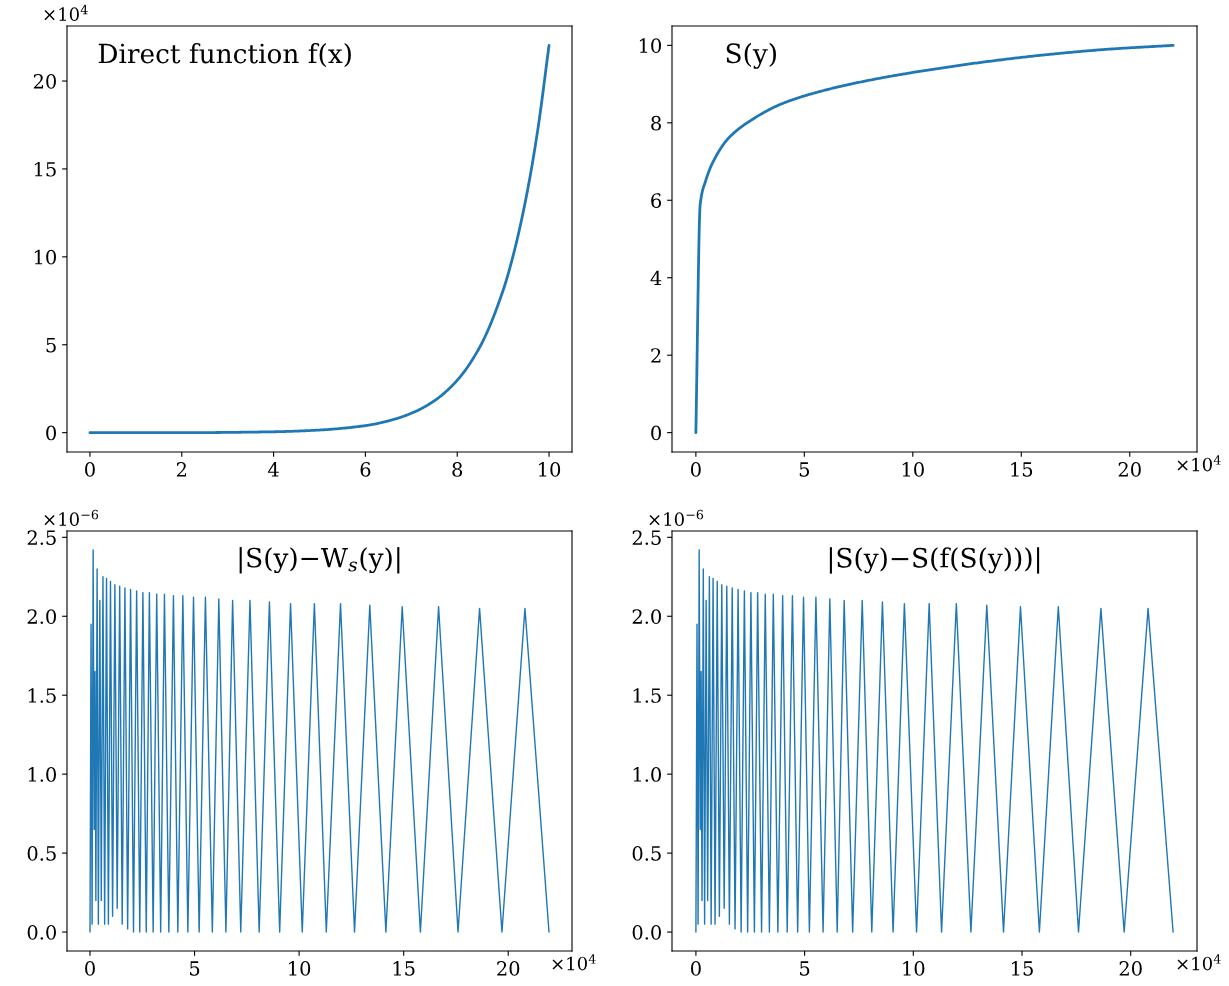 The width and height of the screenshot is (1229, 986). What do you see at coordinates (51, 345) in the screenshot?
I see `y-tick-label: 5` at bounding box center [51, 345].